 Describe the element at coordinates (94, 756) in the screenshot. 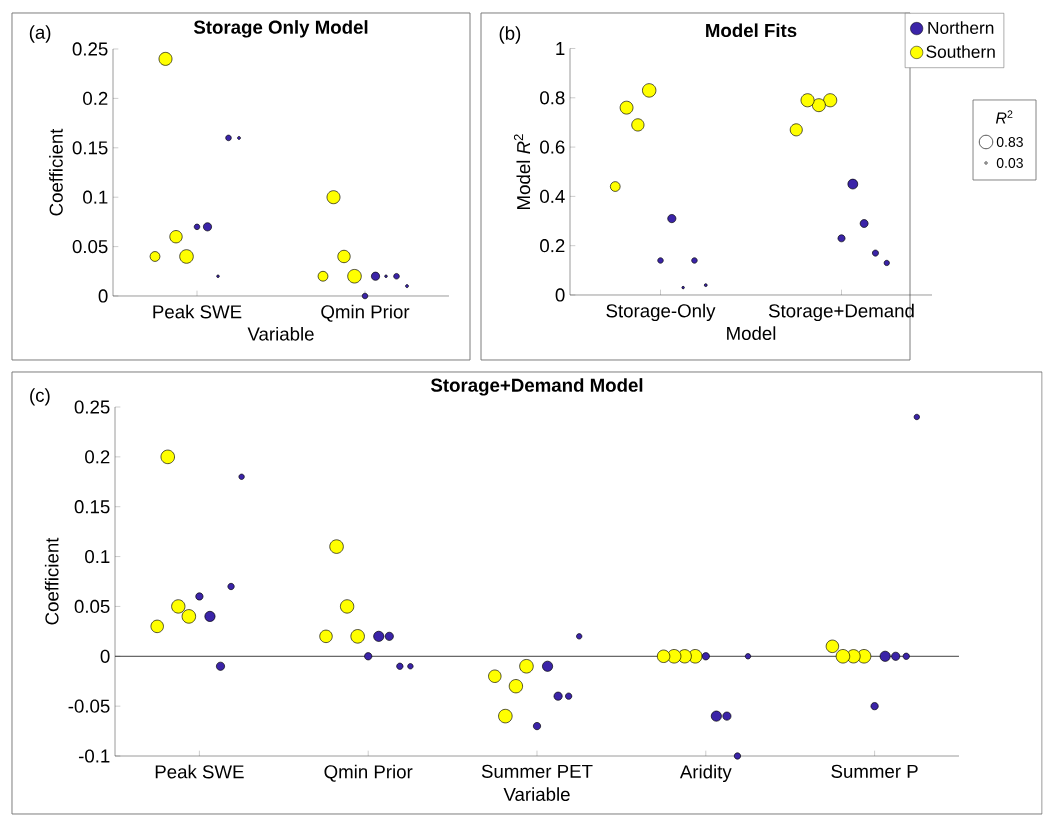

I see `y-tick-label: -0.1` at that location.